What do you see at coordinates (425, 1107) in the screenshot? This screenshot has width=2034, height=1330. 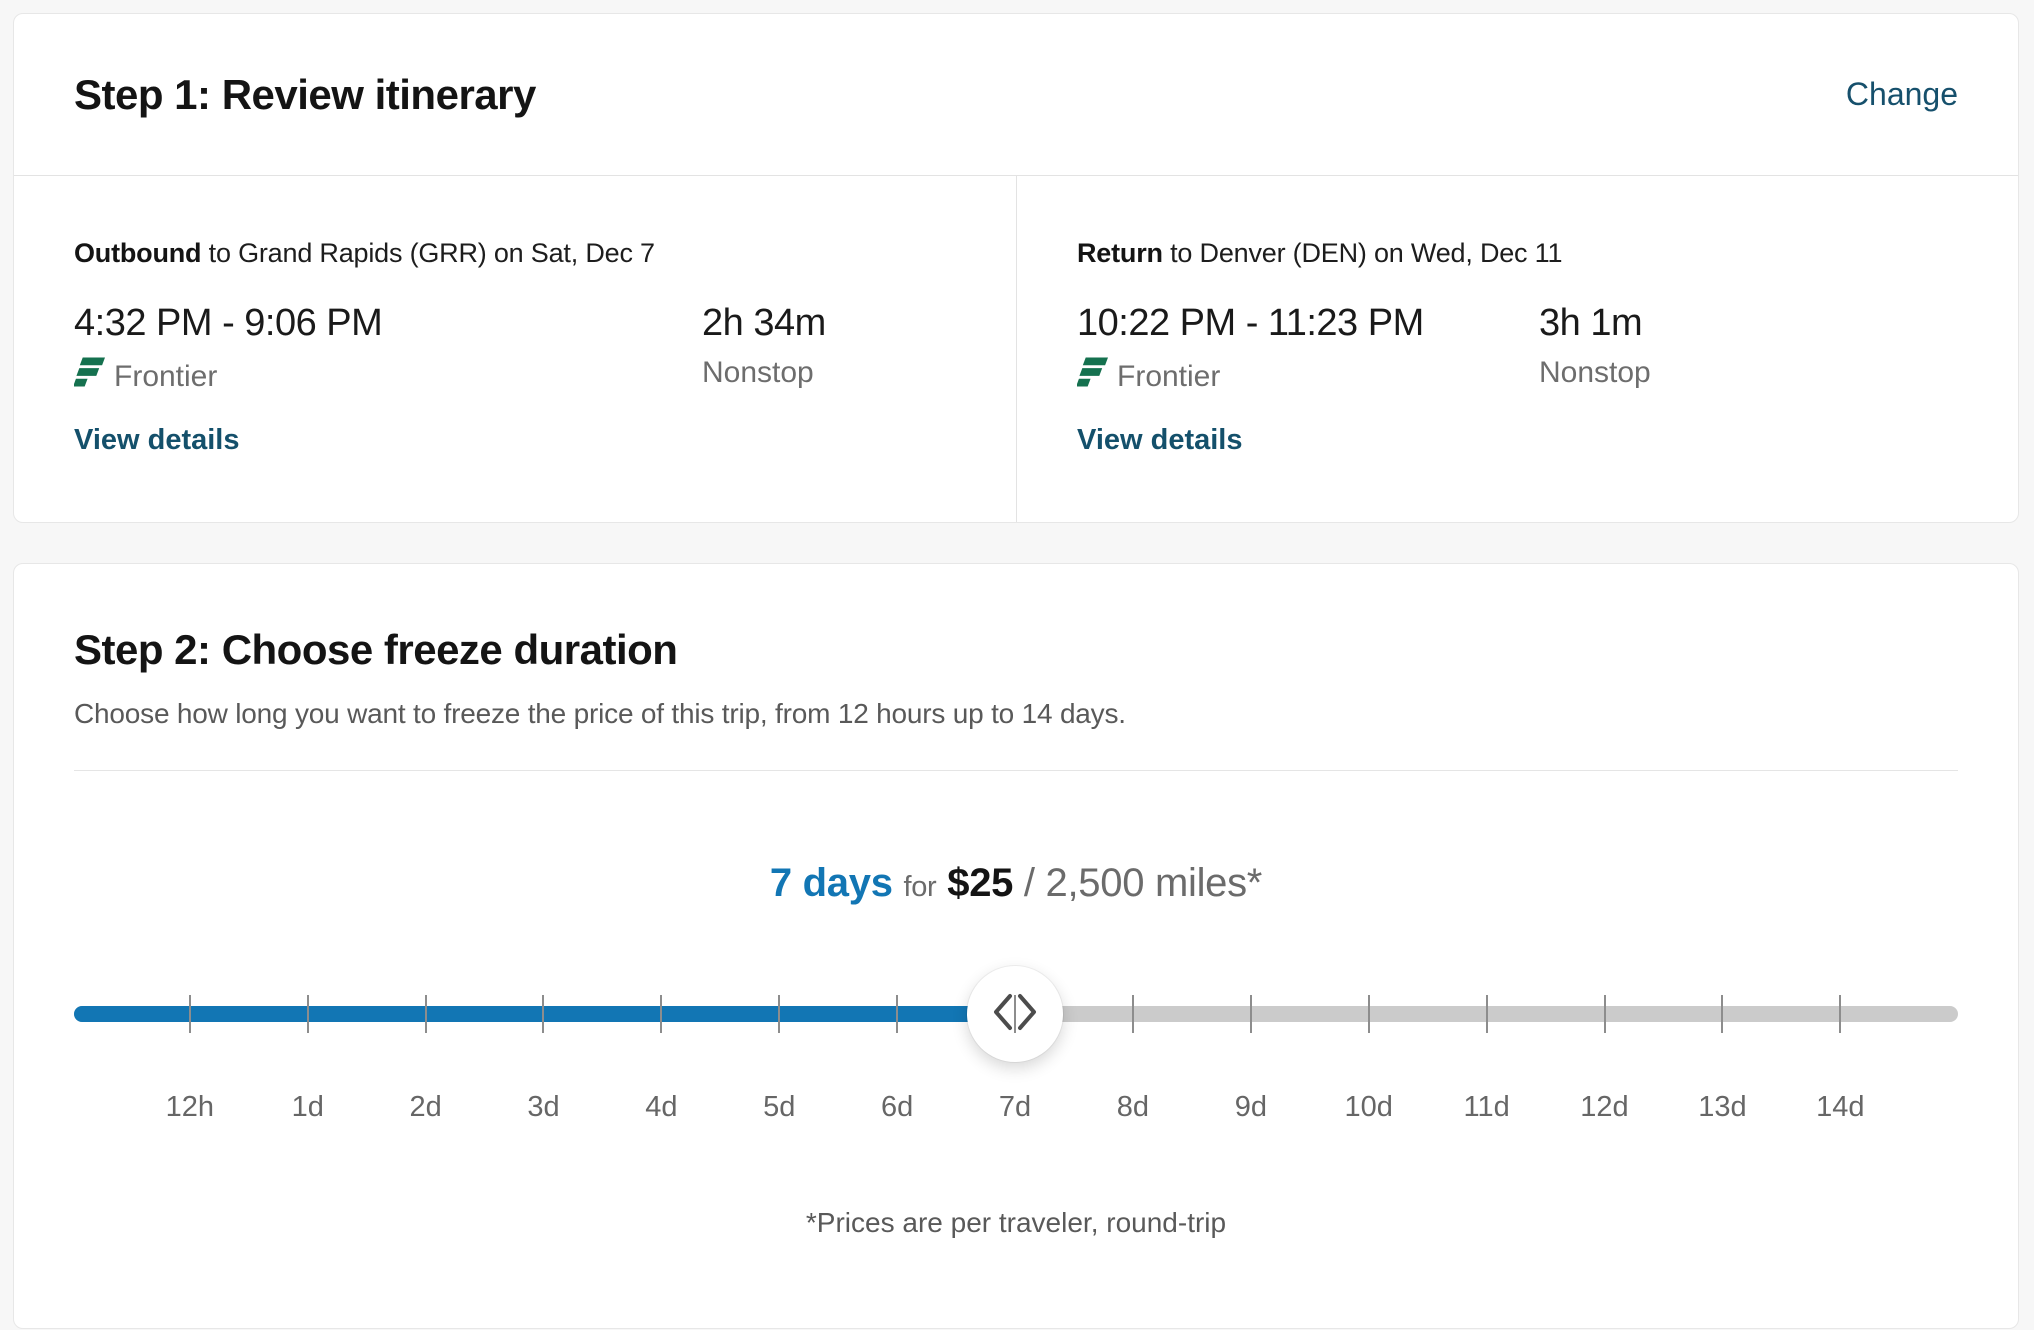 I see `slider-tick-label: 2d` at bounding box center [425, 1107].